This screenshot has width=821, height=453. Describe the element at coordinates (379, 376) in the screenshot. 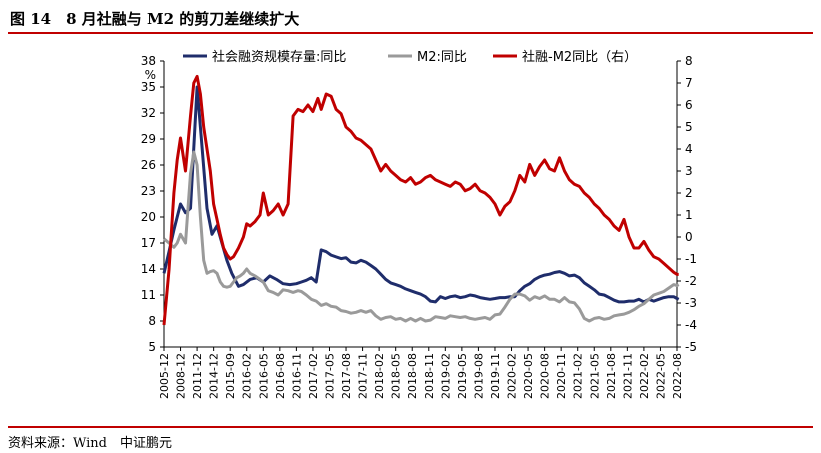

I see `x-tick-label: 2018-02` at that location.